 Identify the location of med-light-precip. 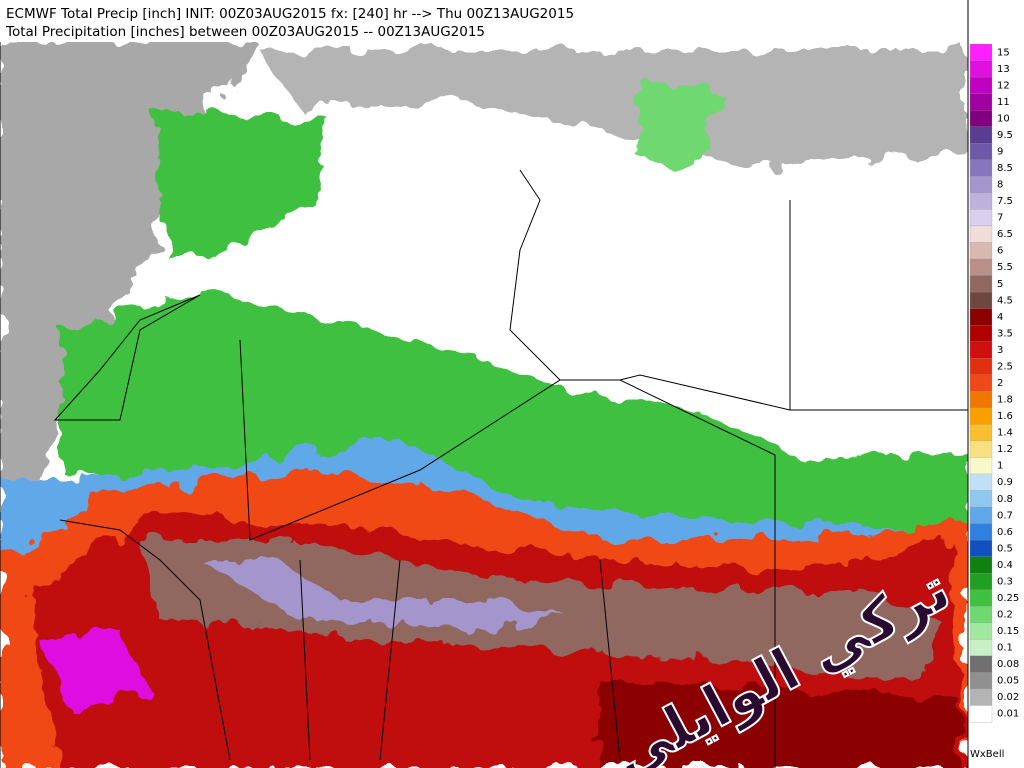
(614, 110).